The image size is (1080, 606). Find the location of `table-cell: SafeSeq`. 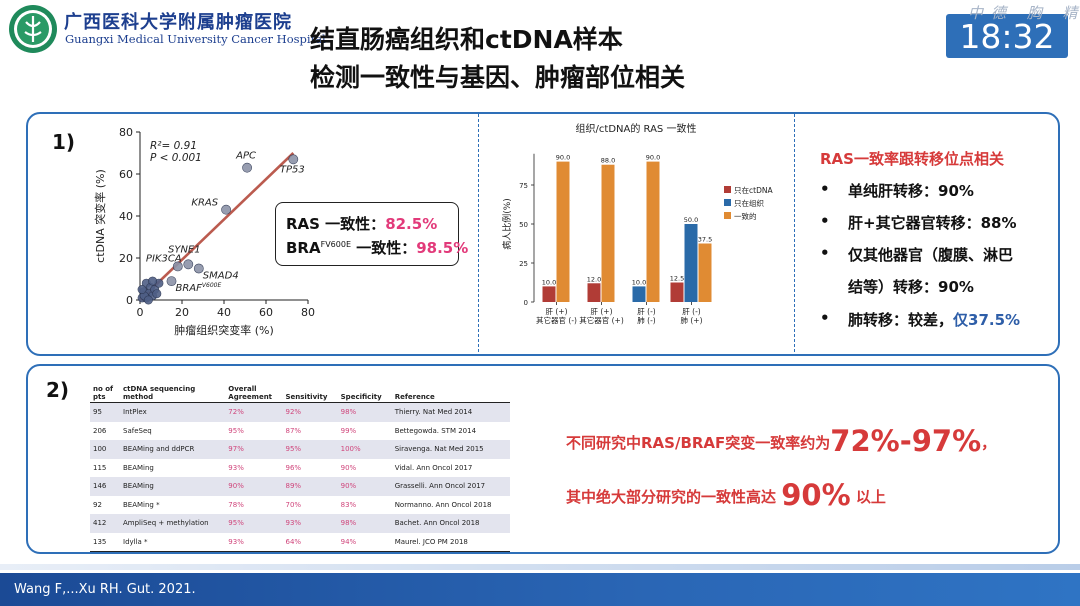

table-cell: SafeSeq is located at coordinates (137, 430).